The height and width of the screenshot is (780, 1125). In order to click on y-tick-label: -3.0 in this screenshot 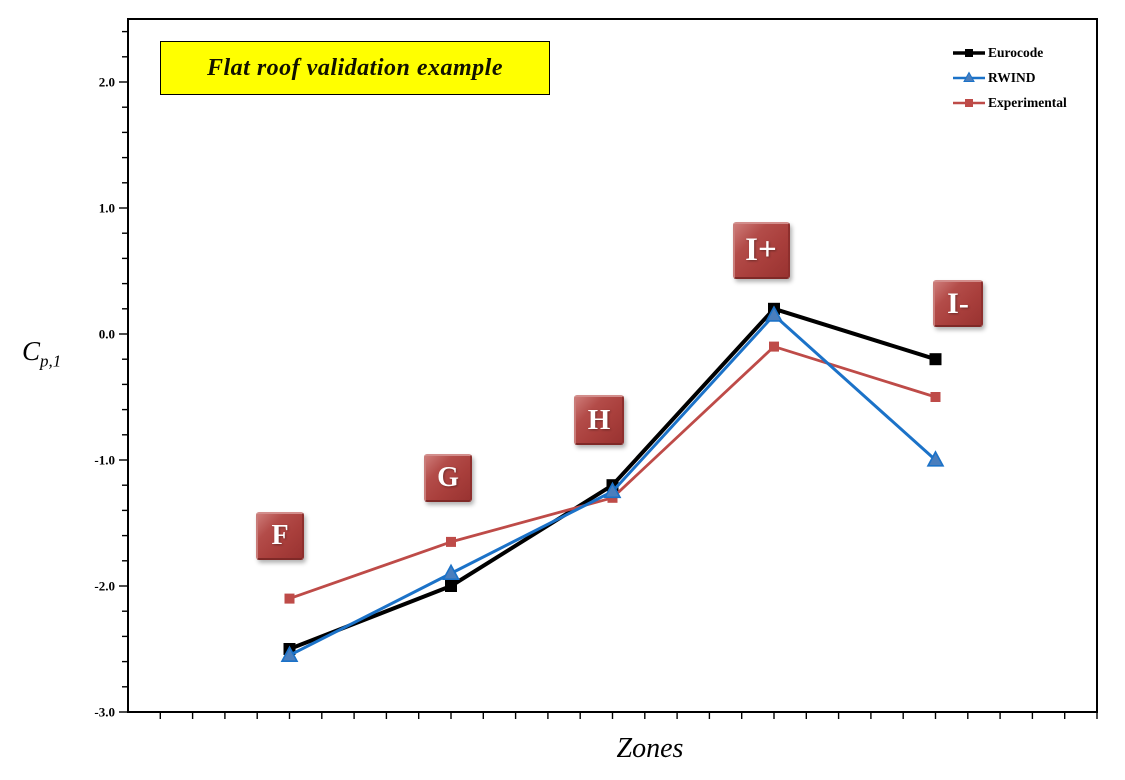, I will do `click(104, 712)`.